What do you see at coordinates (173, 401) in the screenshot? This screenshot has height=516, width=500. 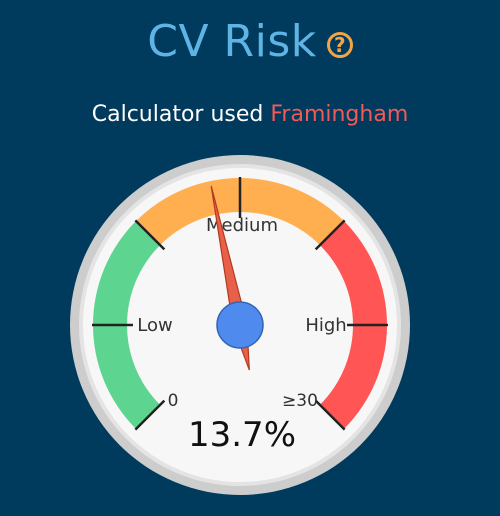 I see `gauge-min-label: 0` at bounding box center [173, 401].